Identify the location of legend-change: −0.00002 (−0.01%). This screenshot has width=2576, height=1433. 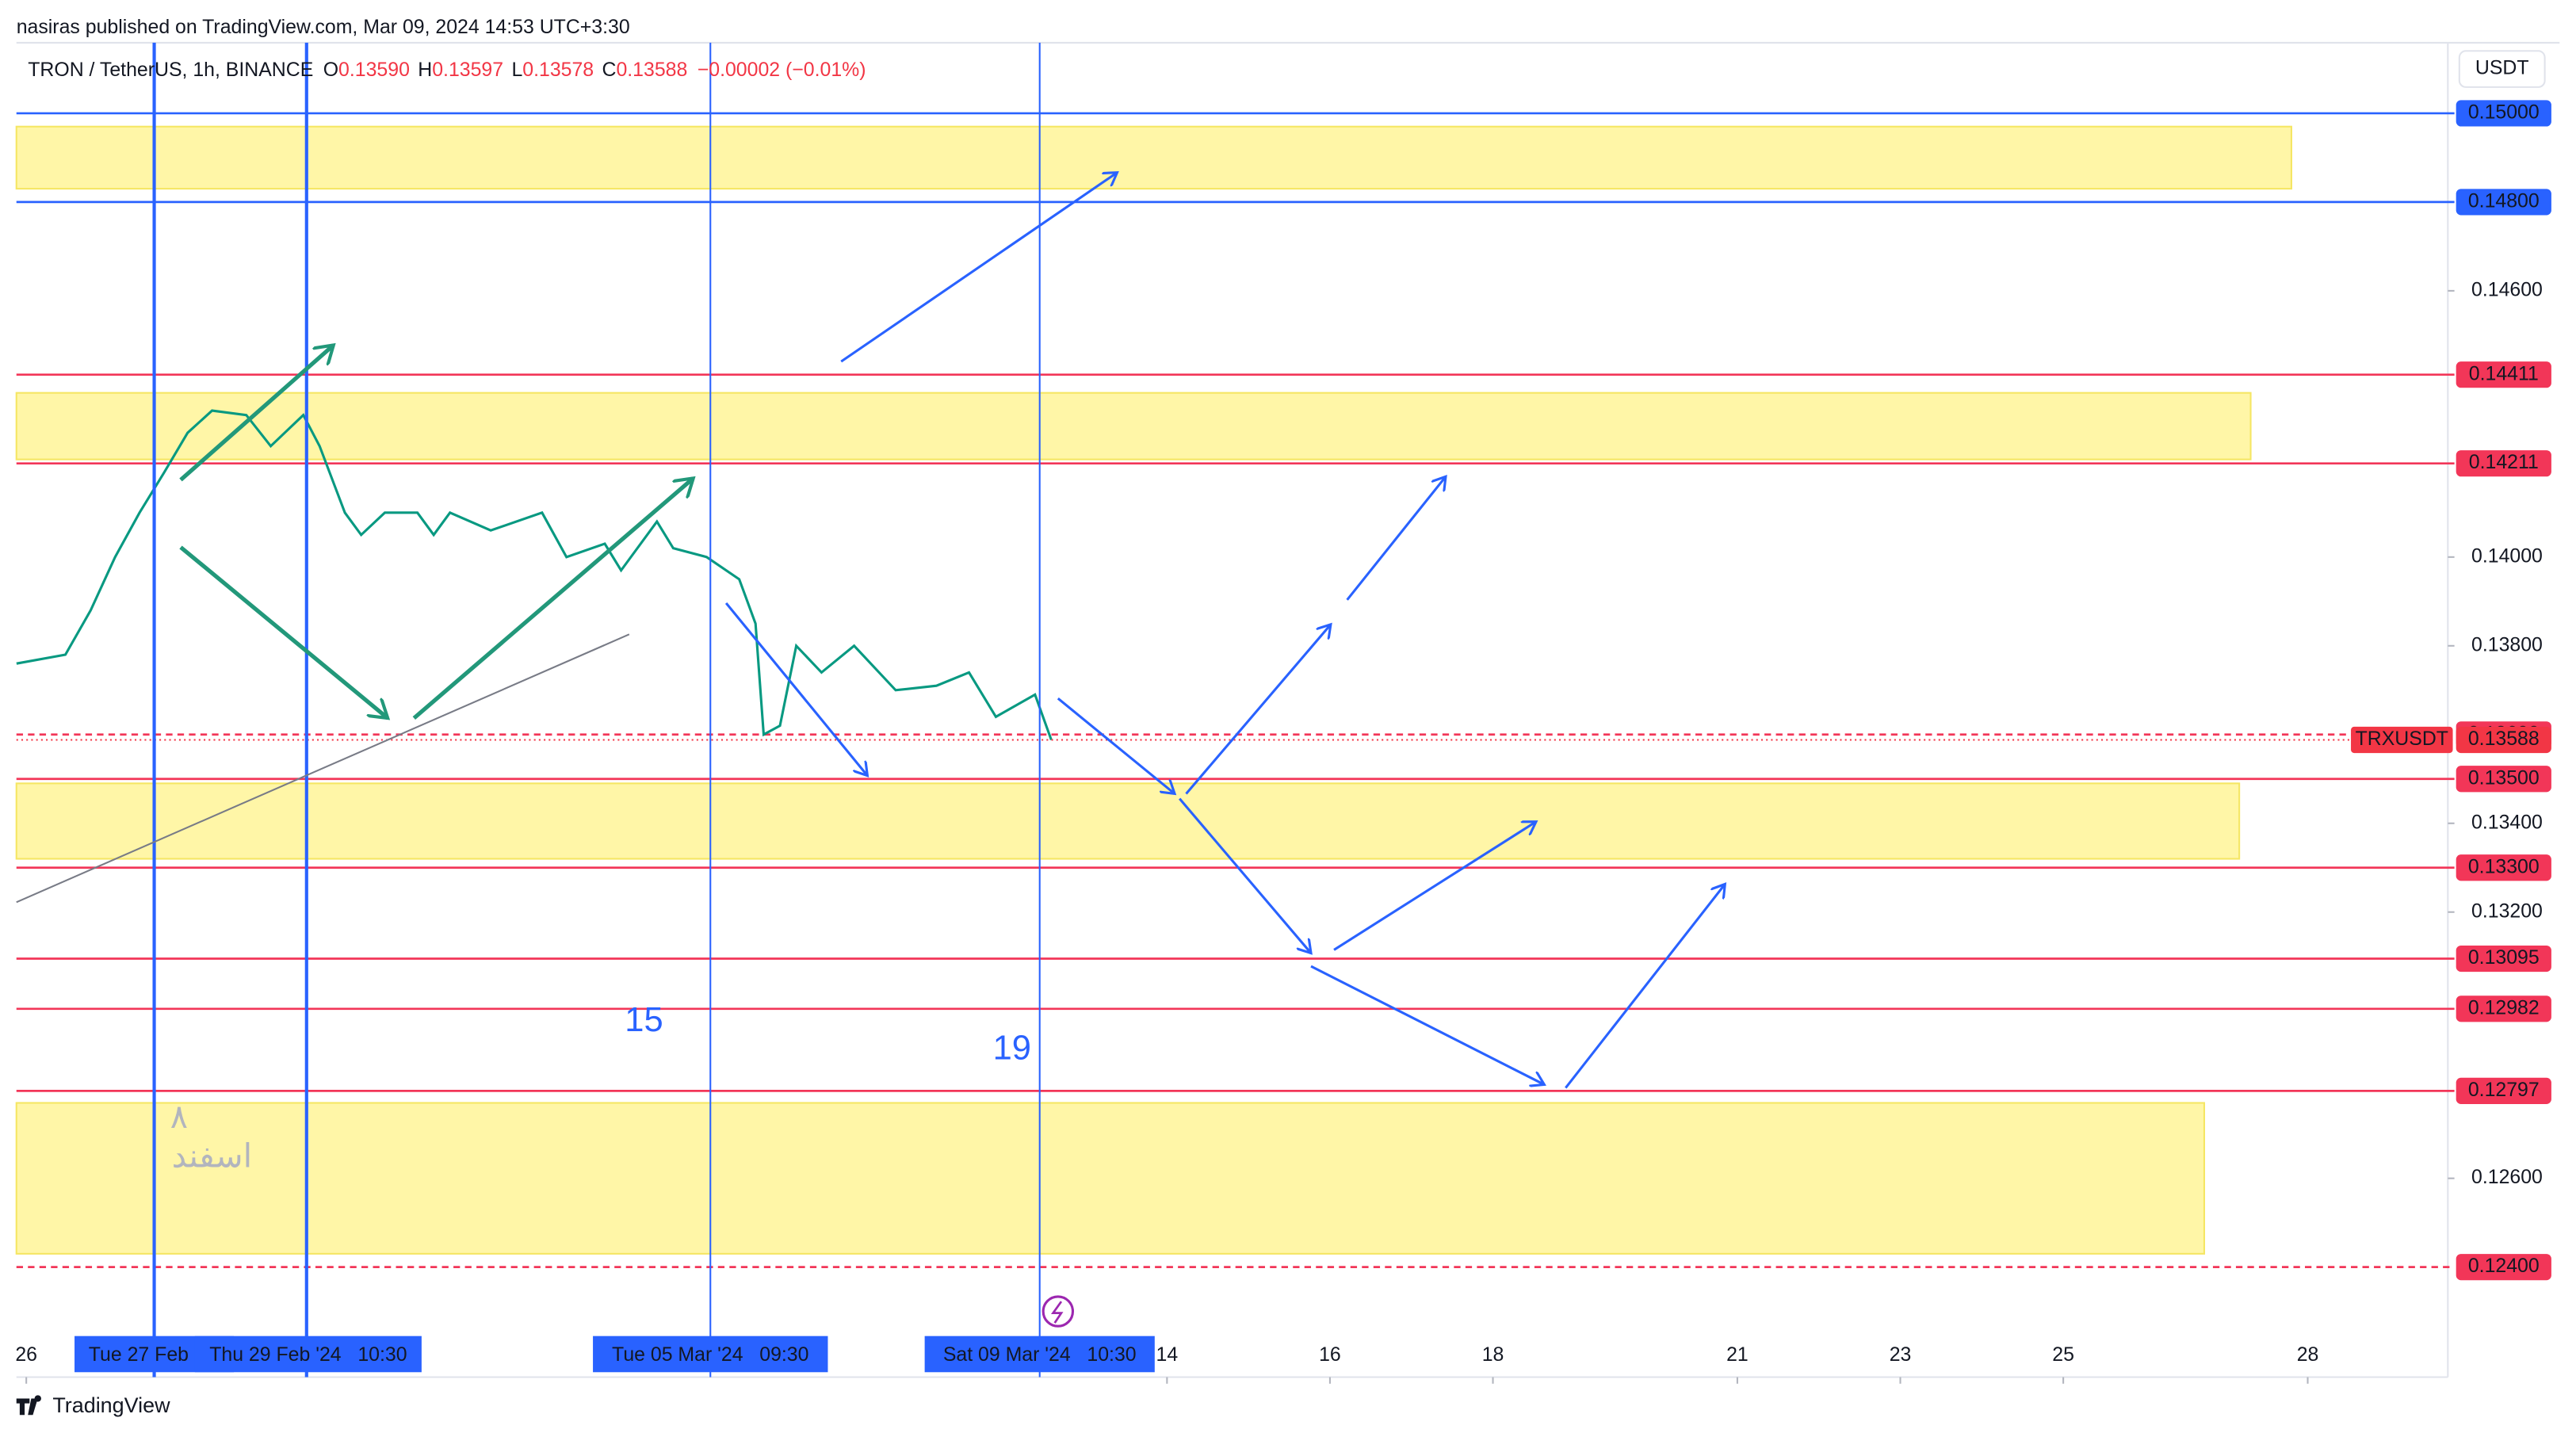
(782, 70).